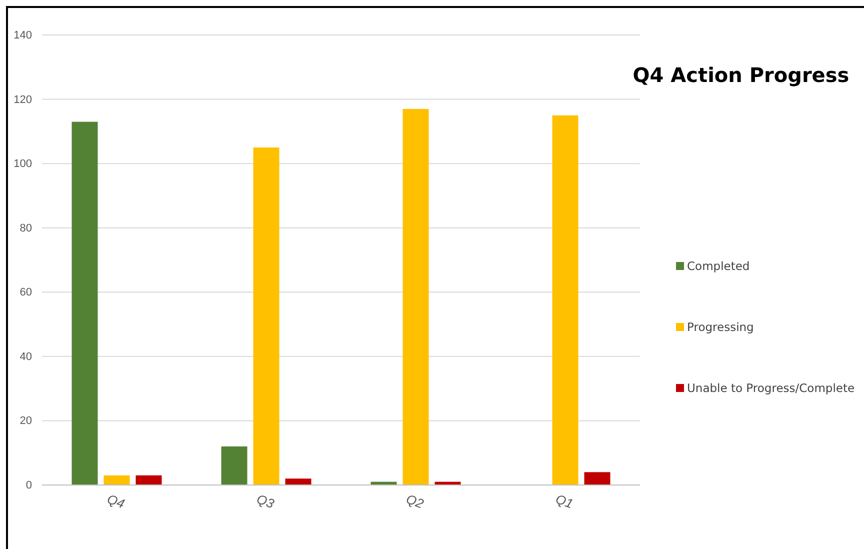 This screenshot has height=549, width=864. Describe the element at coordinates (718, 266) in the screenshot. I see `legend-label: Completed` at that location.